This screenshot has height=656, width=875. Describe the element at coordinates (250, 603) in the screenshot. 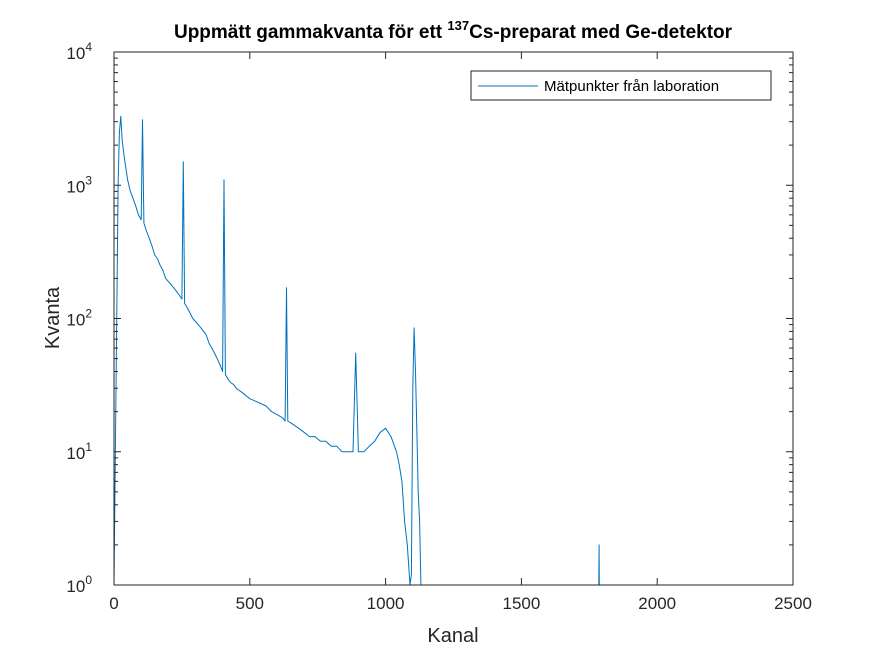

I see `x-tick-label: 500` at that location.